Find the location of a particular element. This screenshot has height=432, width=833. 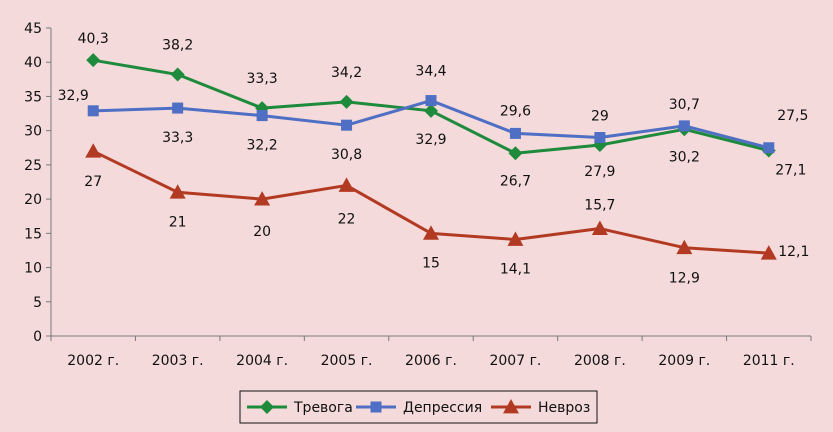

chart-legend: Тревога Депрессия Невроз is located at coordinates (418, 407).